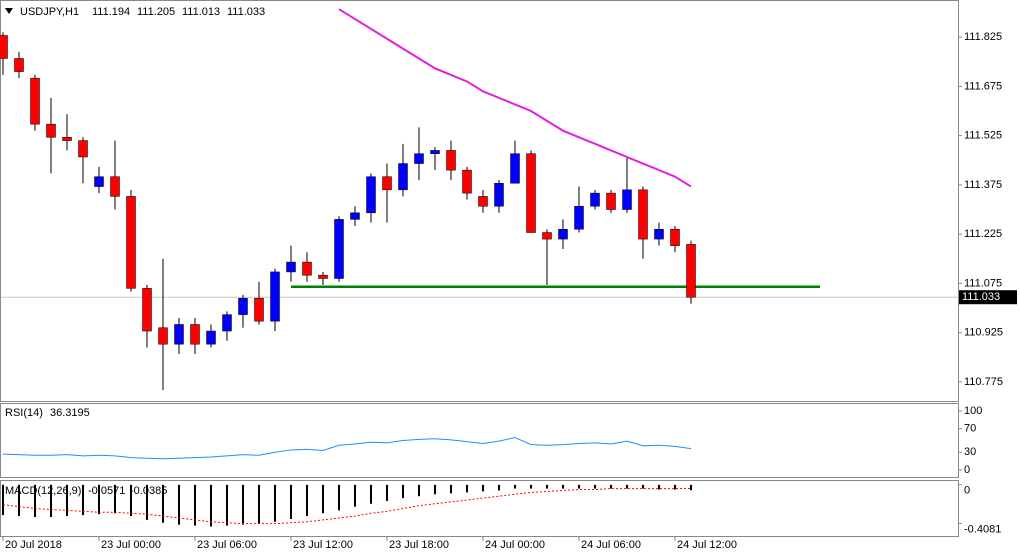 This screenshot has width=1020, height=556. I want to click on rsi-line, so click(347, 448).